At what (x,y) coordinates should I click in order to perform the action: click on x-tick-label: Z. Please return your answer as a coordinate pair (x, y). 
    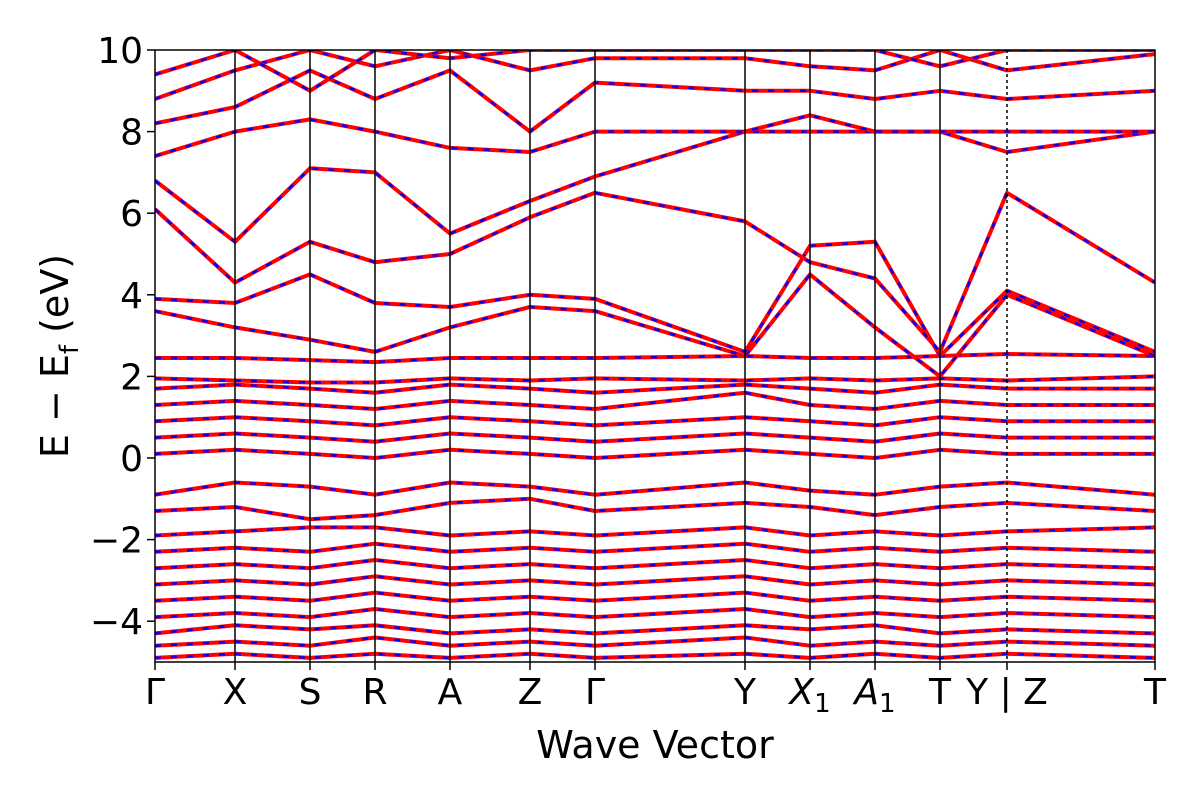
    Looking at the image, I should click on (530, 692).